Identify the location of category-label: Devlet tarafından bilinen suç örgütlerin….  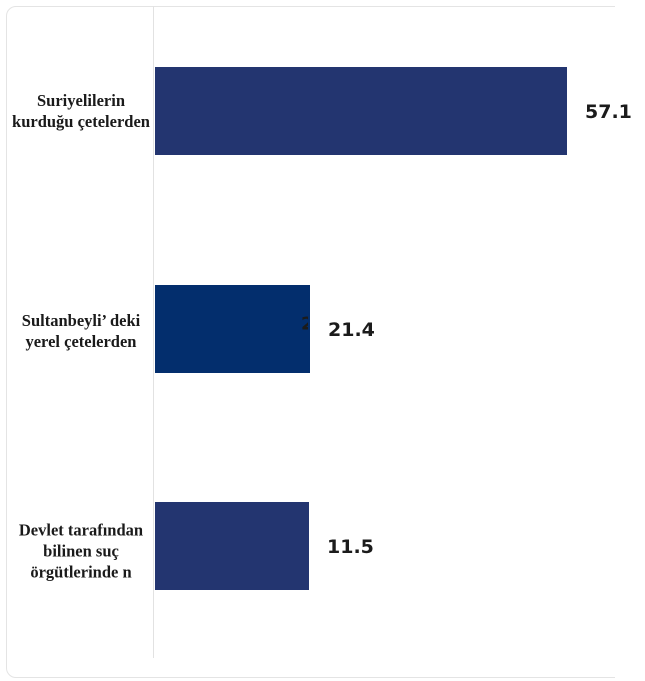
(81, 551).